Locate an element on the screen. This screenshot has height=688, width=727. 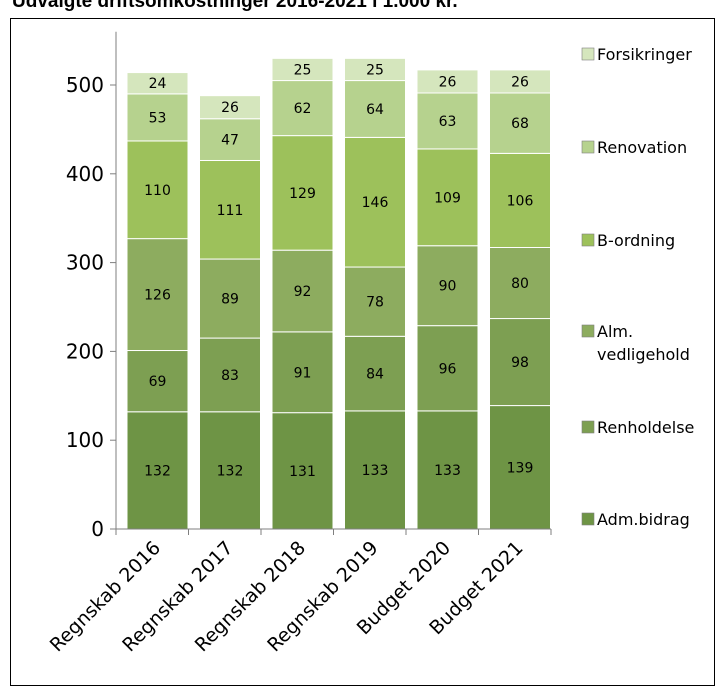
data-label: 80 is located at coordinates (520, 284).